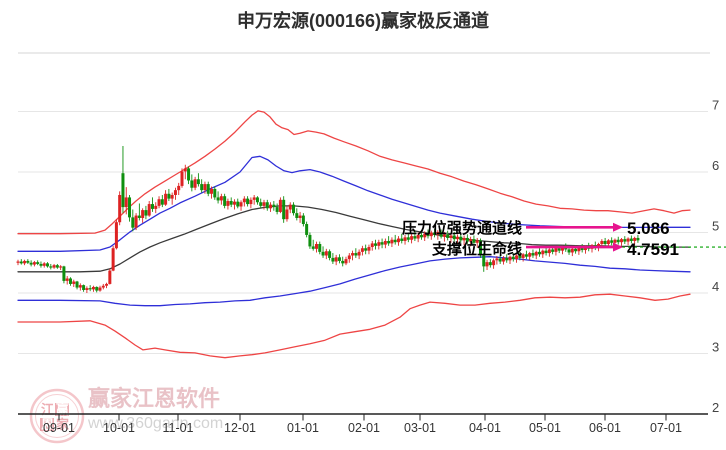  I want to click on y-axis-label-2: 2, so click(715, 407).